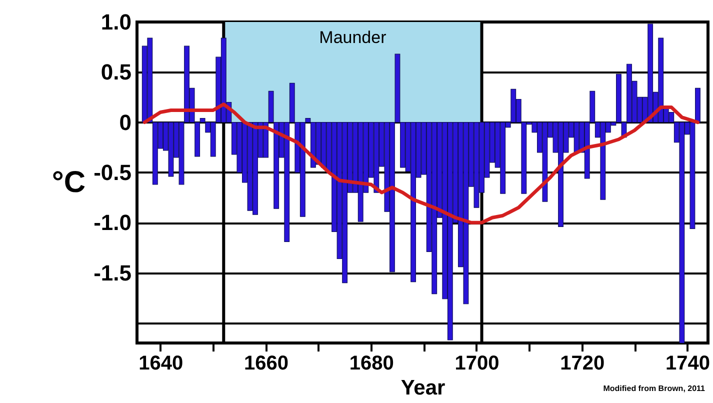 Image resolution: width=713 pixels, height=403 pixels. What do you see at coordinates (353, 37) in the screenshot?
I see `band-label: Maunder` at bounding box center [353, 37].